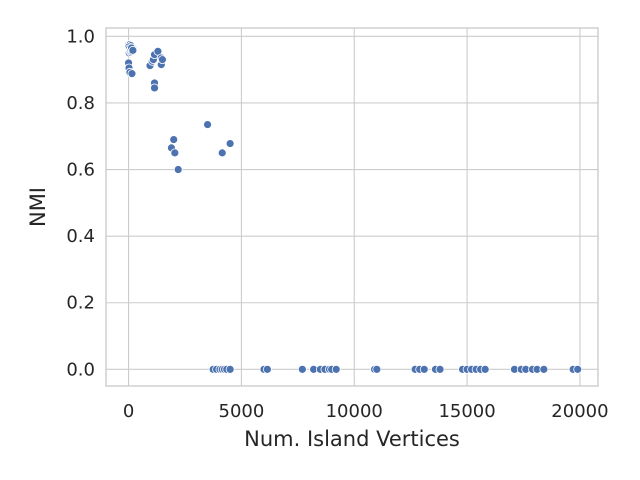 The height and width of the screenshot is (480, 640). What do you see at coordinates (38, 207) in the screenshot?
I see `y-axis-label: NMI` at bounding box center [38, 207].